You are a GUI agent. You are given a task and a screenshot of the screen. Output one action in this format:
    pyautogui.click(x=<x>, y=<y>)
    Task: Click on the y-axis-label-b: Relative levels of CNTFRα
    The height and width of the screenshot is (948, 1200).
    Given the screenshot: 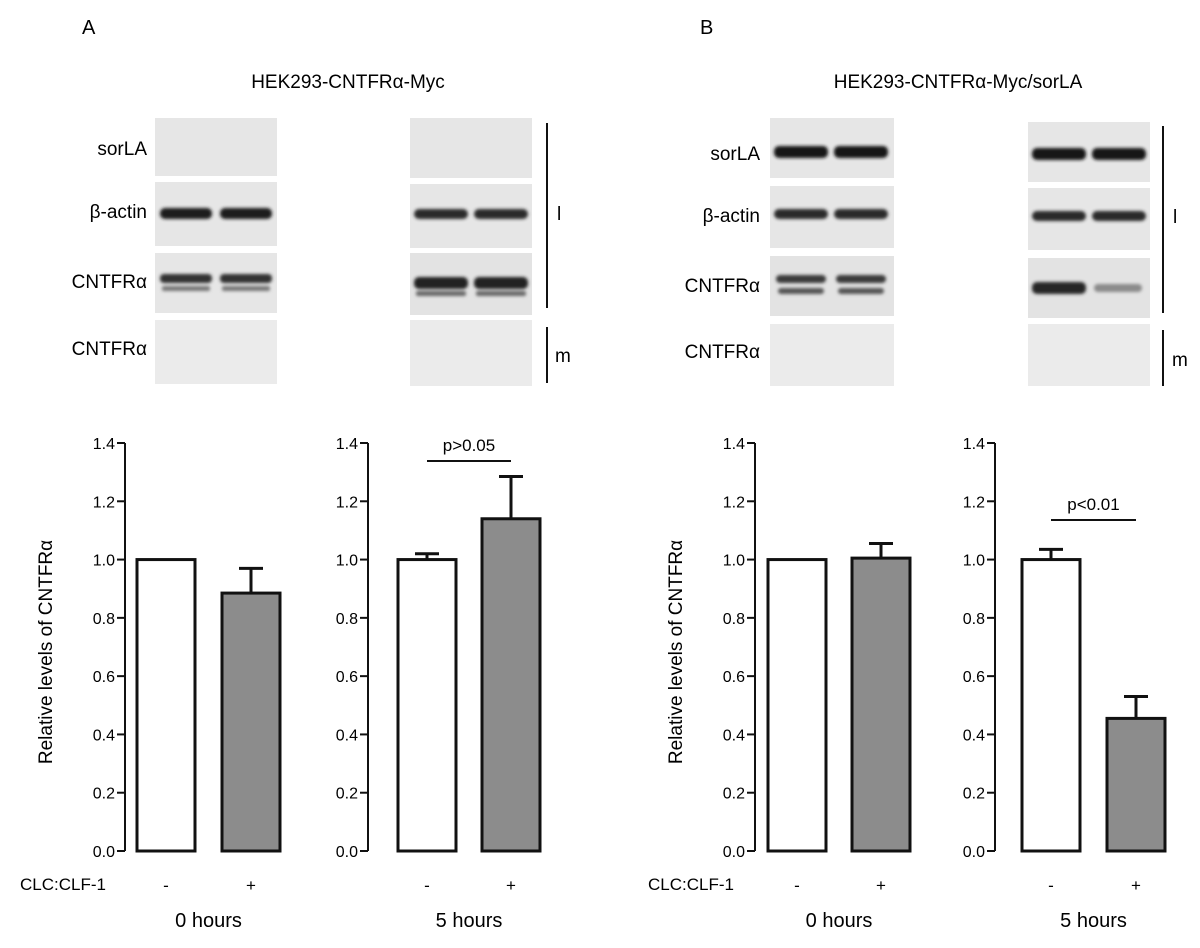 What is the action you would take?
    pyautogui.click(x=676, y=652)
    